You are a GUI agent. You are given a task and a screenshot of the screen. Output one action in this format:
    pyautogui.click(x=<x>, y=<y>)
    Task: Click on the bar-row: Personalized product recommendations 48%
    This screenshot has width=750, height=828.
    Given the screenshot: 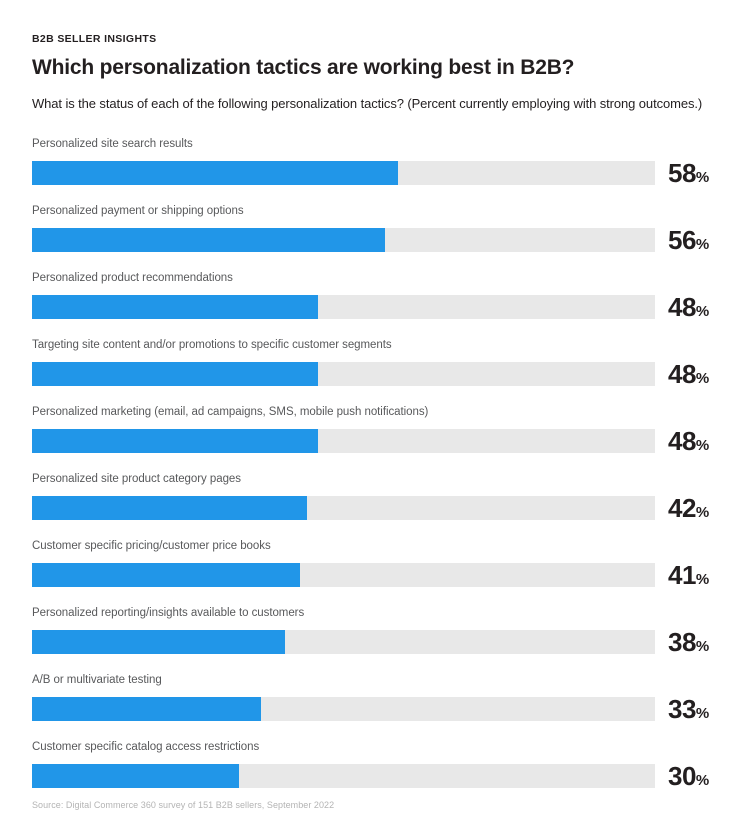 What is the action you would take?
    pyautogui.click(x=375, y=302)
    